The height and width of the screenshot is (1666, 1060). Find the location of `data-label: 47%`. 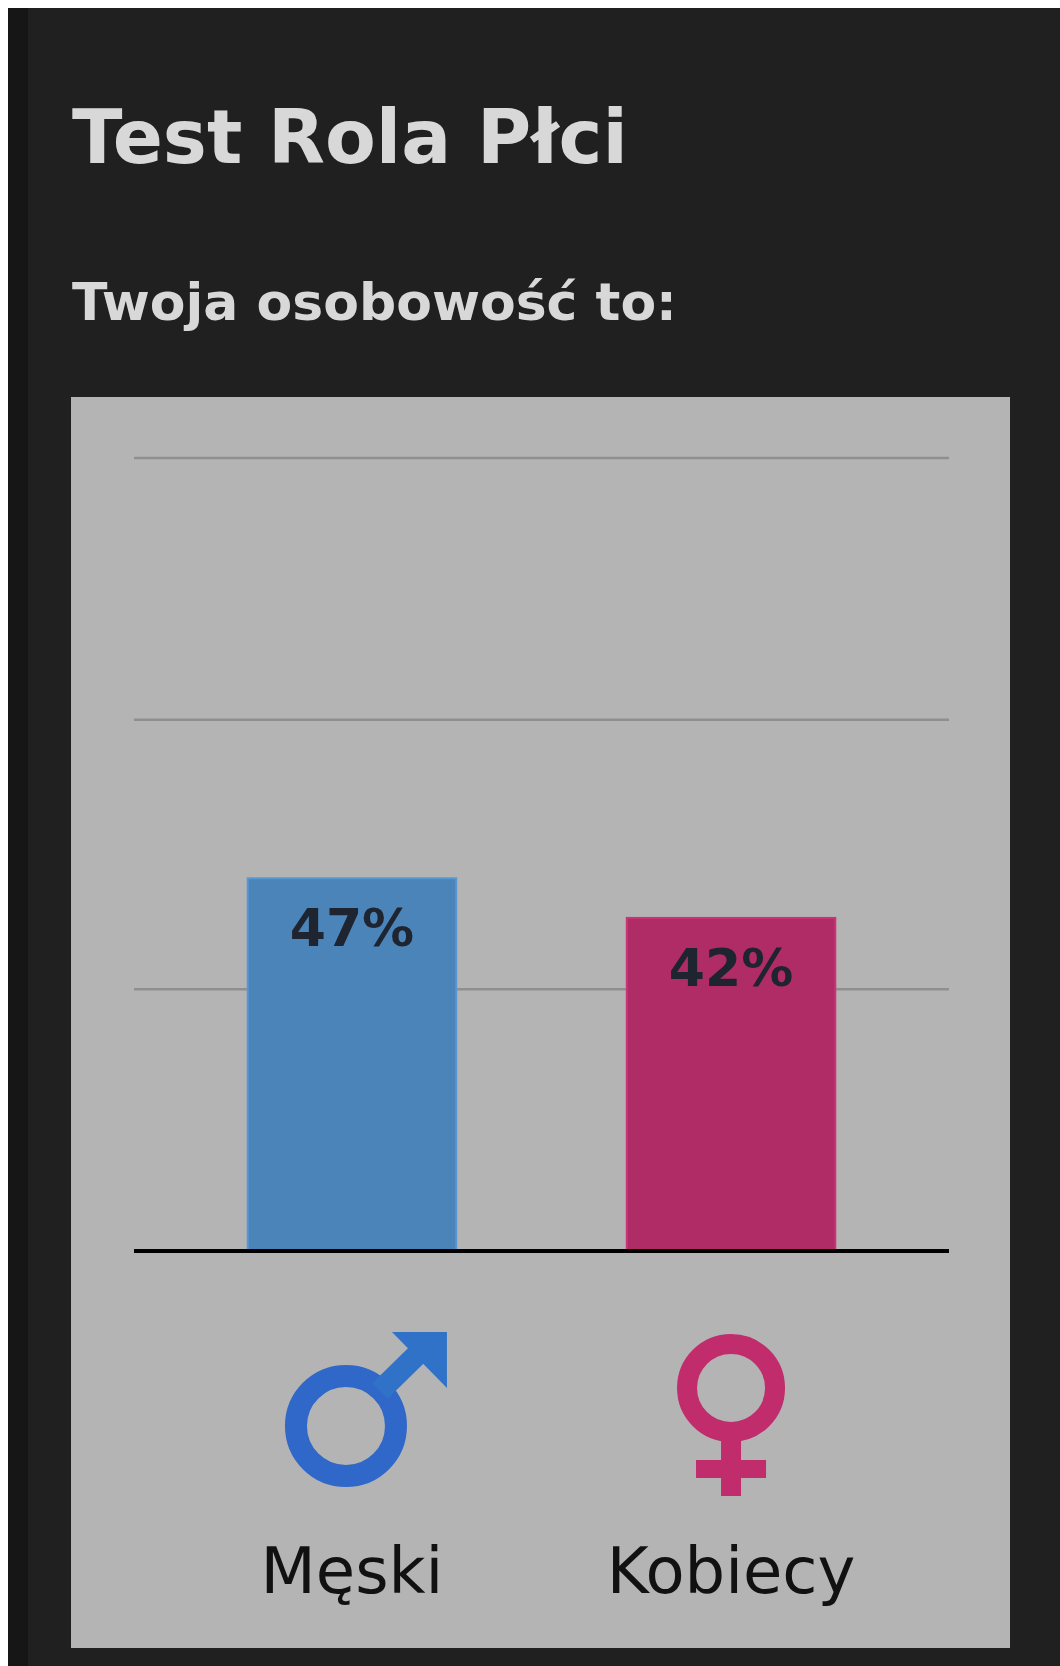

data-label: 47% is located at coordinates (352, 928).